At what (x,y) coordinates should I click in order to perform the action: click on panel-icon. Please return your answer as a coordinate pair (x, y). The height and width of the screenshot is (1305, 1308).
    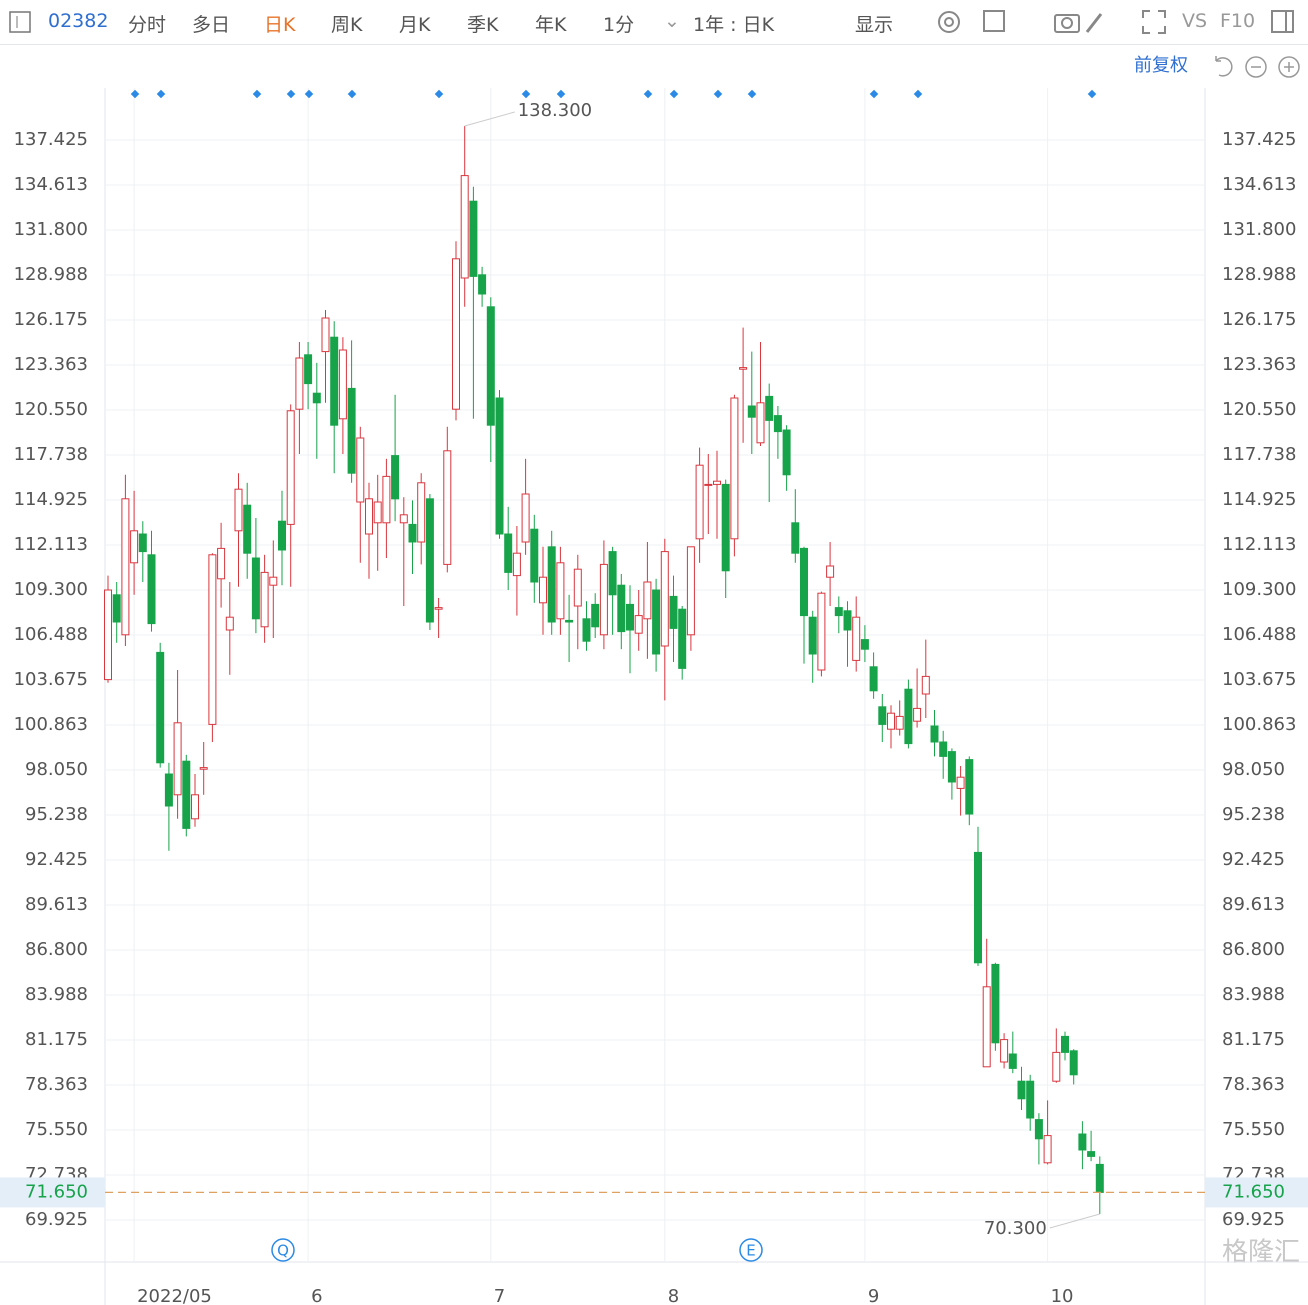
    Looking at the image, I should click on (20, 22).